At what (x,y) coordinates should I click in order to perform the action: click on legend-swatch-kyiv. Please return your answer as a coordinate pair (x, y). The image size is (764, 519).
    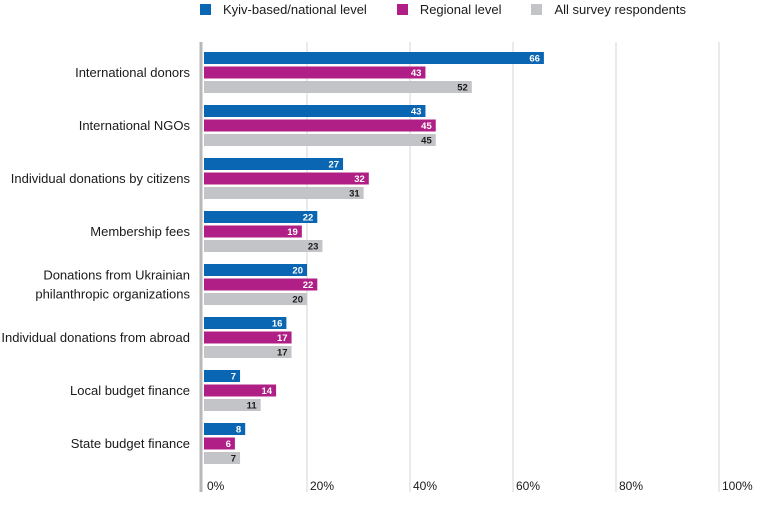
    Looking at the image, I should click on (205, 9).